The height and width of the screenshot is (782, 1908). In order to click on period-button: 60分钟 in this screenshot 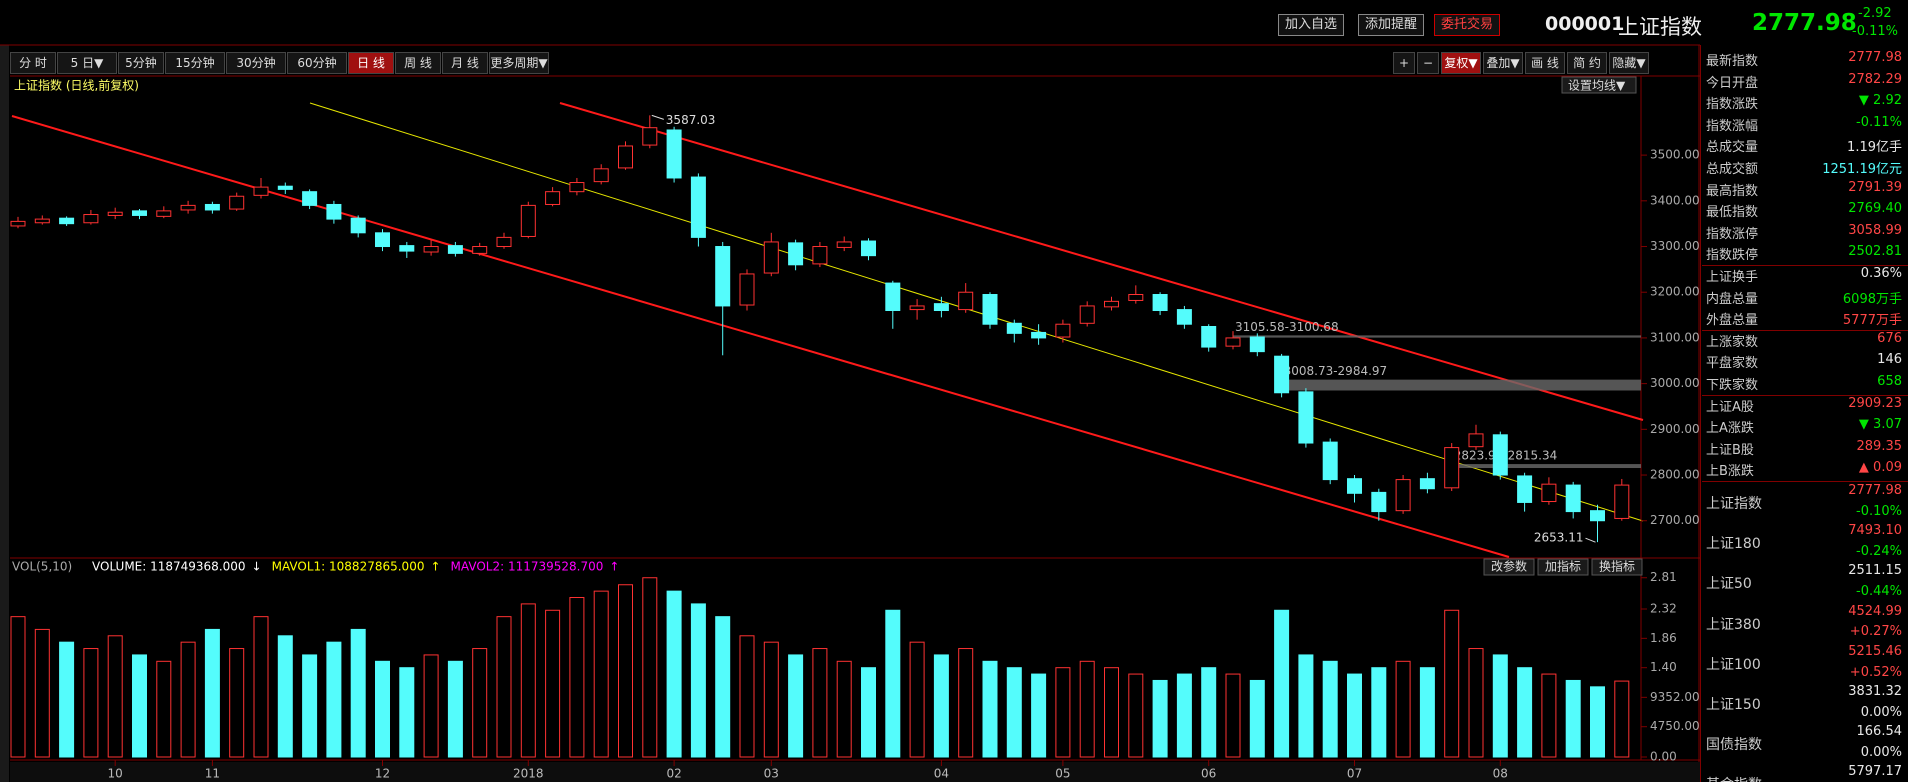, I will do `click(317, 63)`.